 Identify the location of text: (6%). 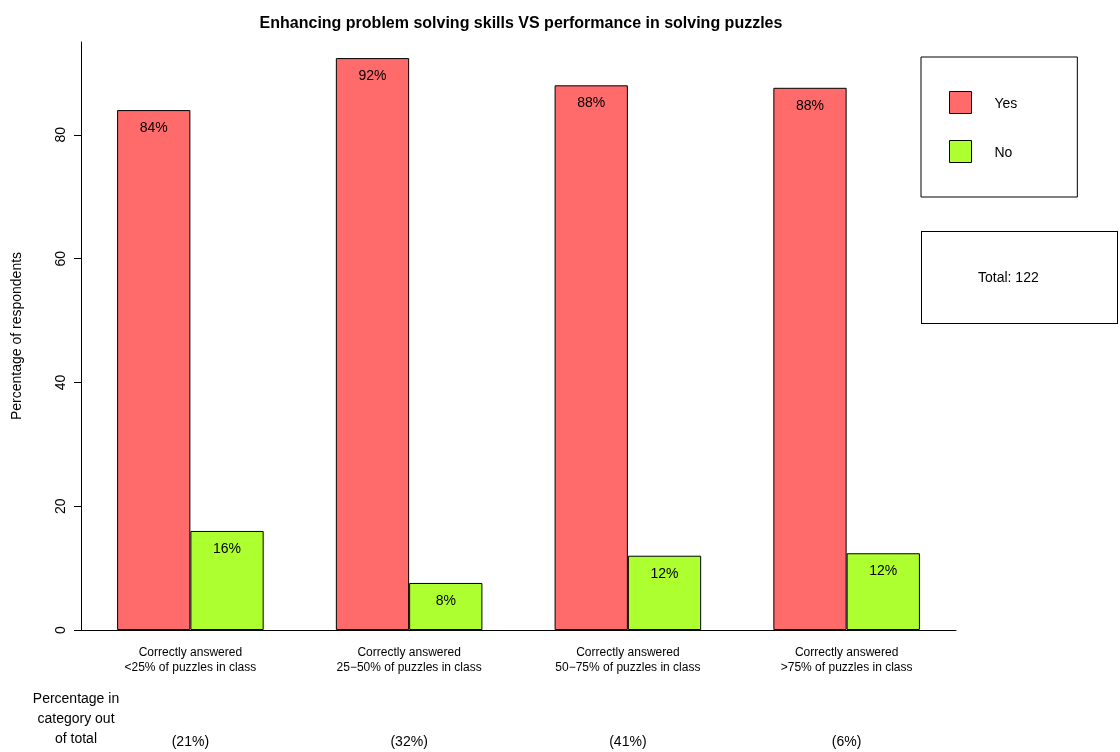
(846, 741).